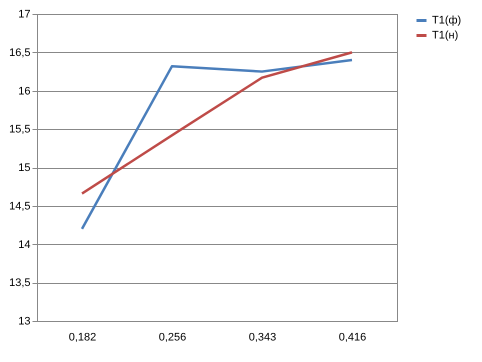  Describe the element at coordinates (445, 36) in the screenshot. I see `legend-label: T1(н)` at that location.